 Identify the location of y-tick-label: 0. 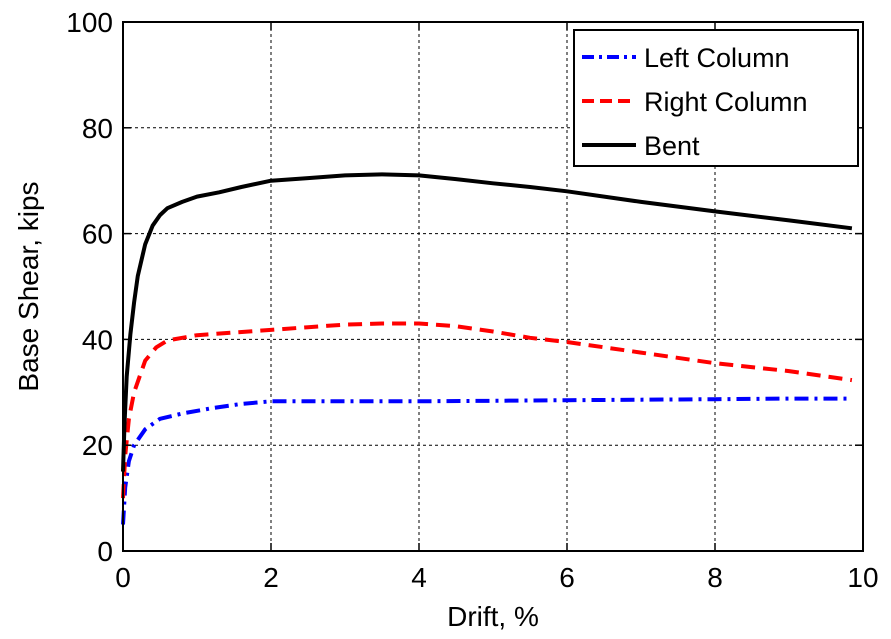
(105, 551).